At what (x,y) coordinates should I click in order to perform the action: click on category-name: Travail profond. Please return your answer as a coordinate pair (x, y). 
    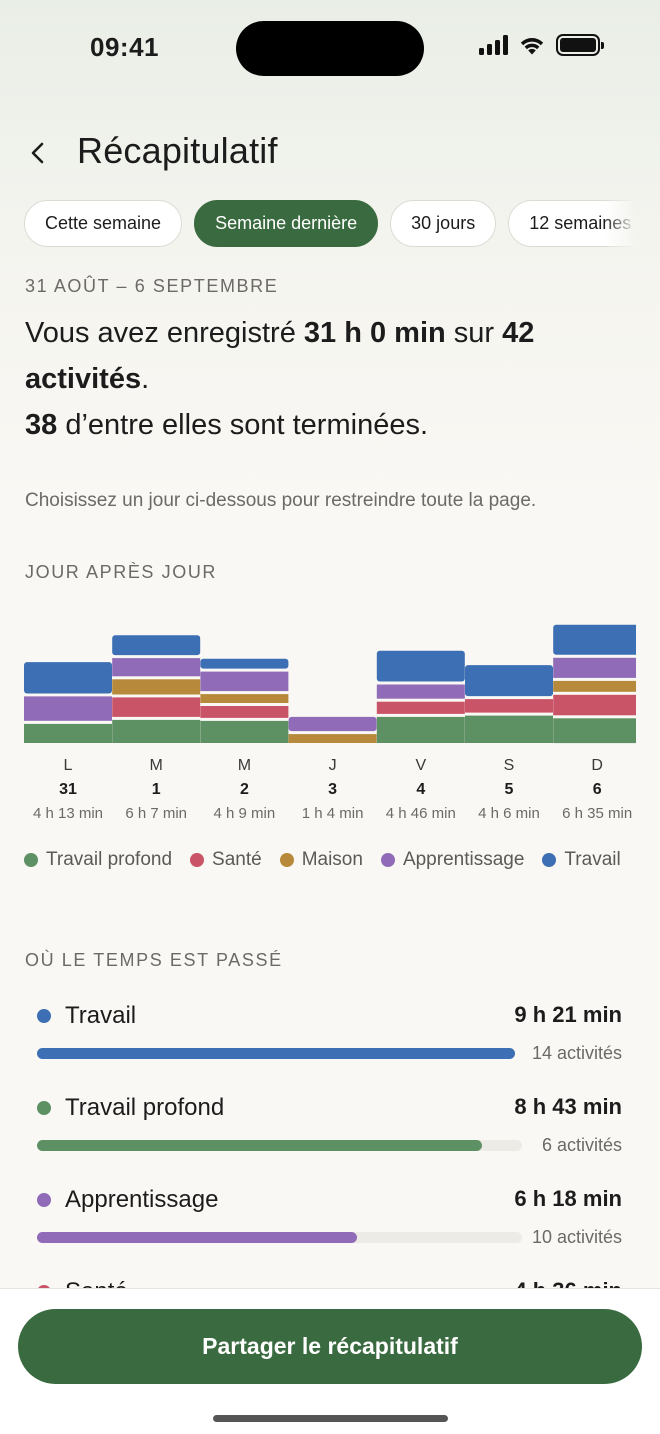
    Looking at the image, I should click on (145, 1107).